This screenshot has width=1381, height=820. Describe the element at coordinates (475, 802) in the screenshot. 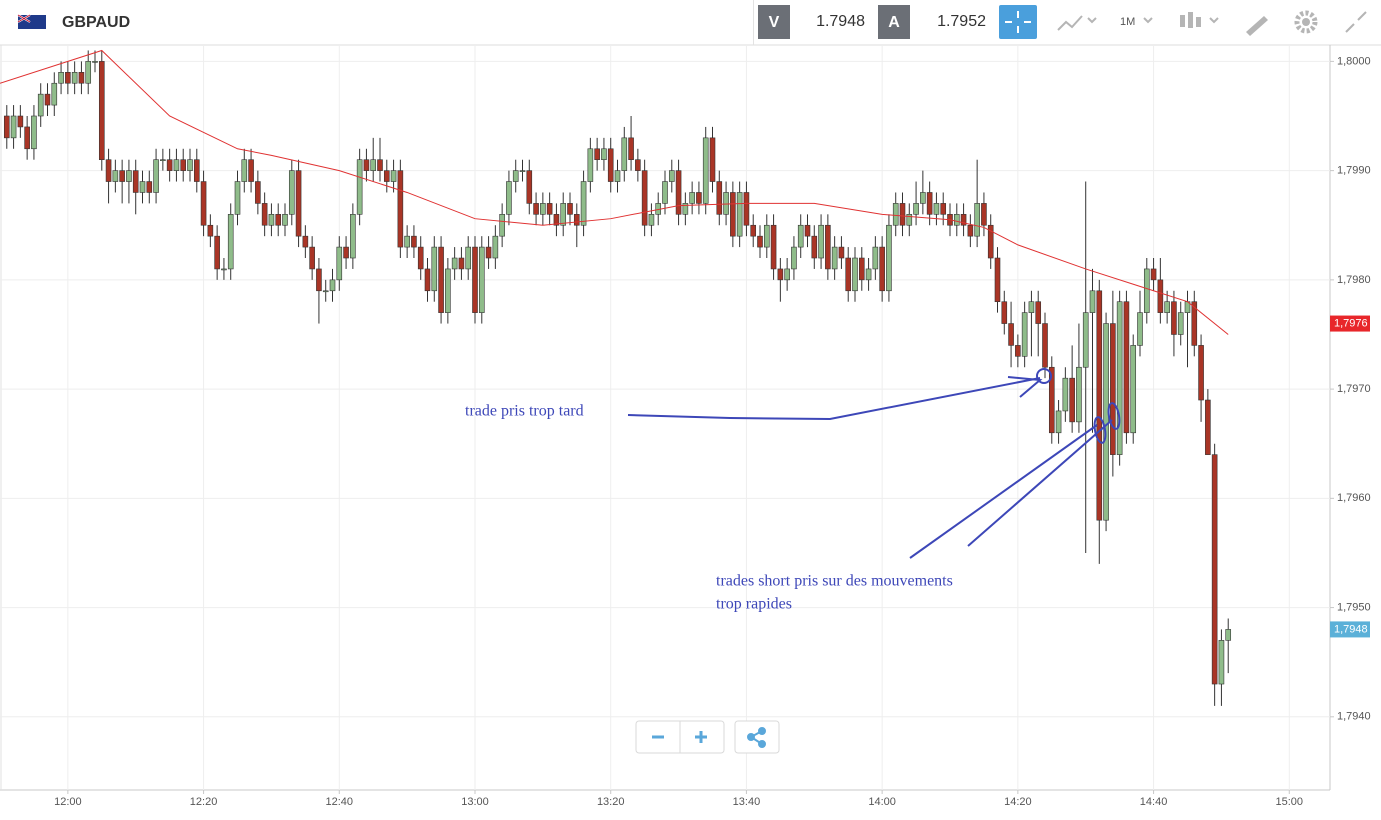

I see `x-tick-label: 13:00` at that location.